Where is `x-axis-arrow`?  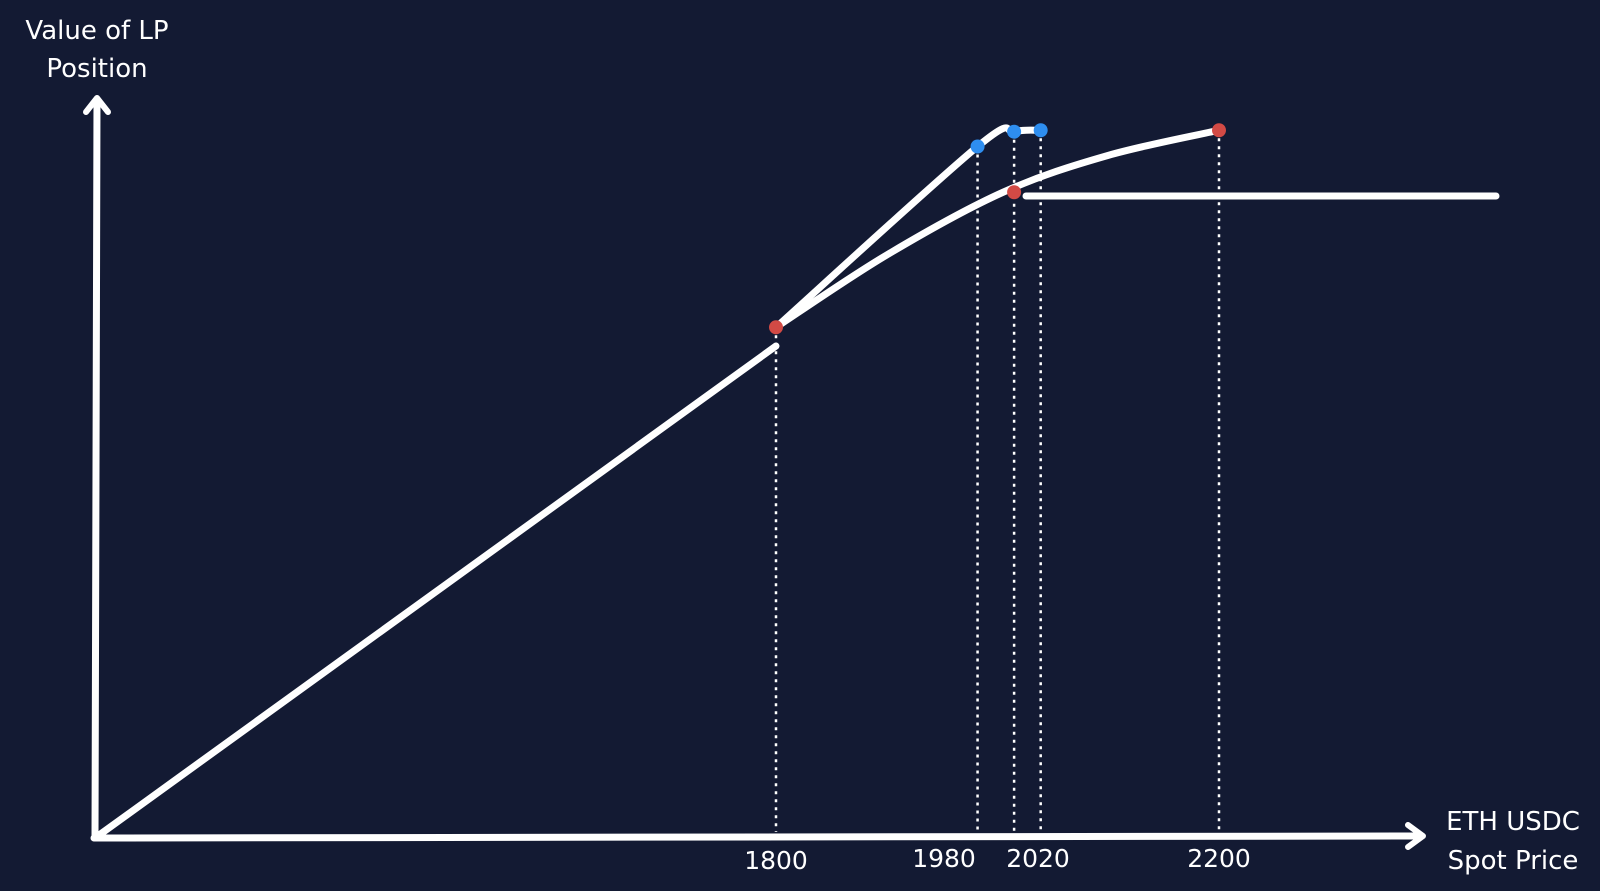 x-axis-arrow is located at coordinates (1415, 836).